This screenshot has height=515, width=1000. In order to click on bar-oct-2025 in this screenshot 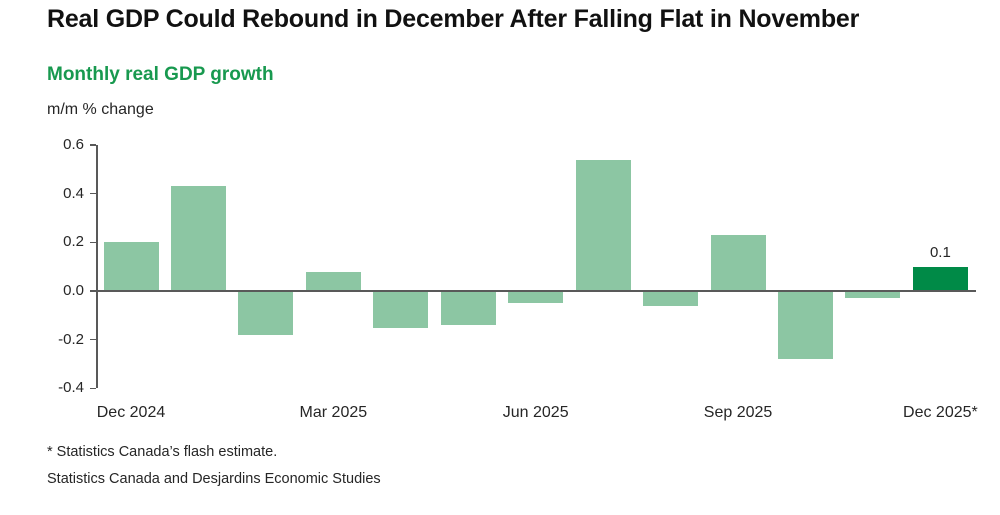, I will do `click(805, 325)`.